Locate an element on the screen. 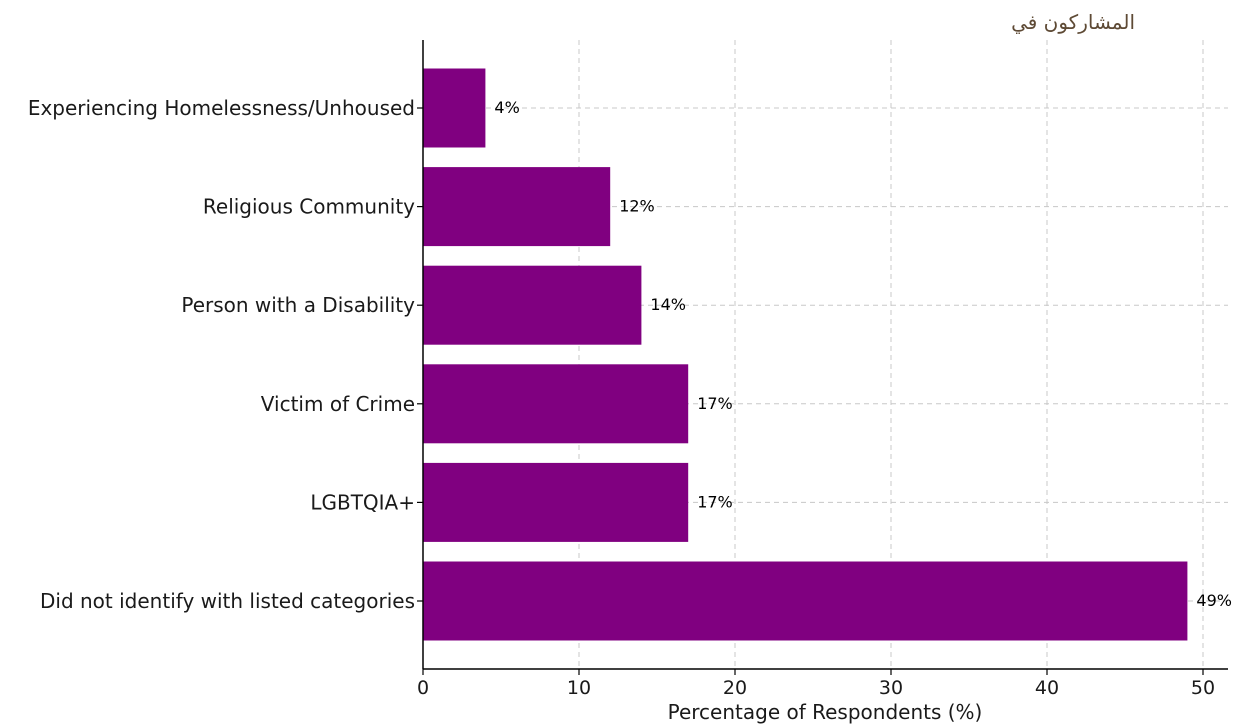 The image size is (1242, 728). category-label: Religious Community is located at coordinates (309, 207).